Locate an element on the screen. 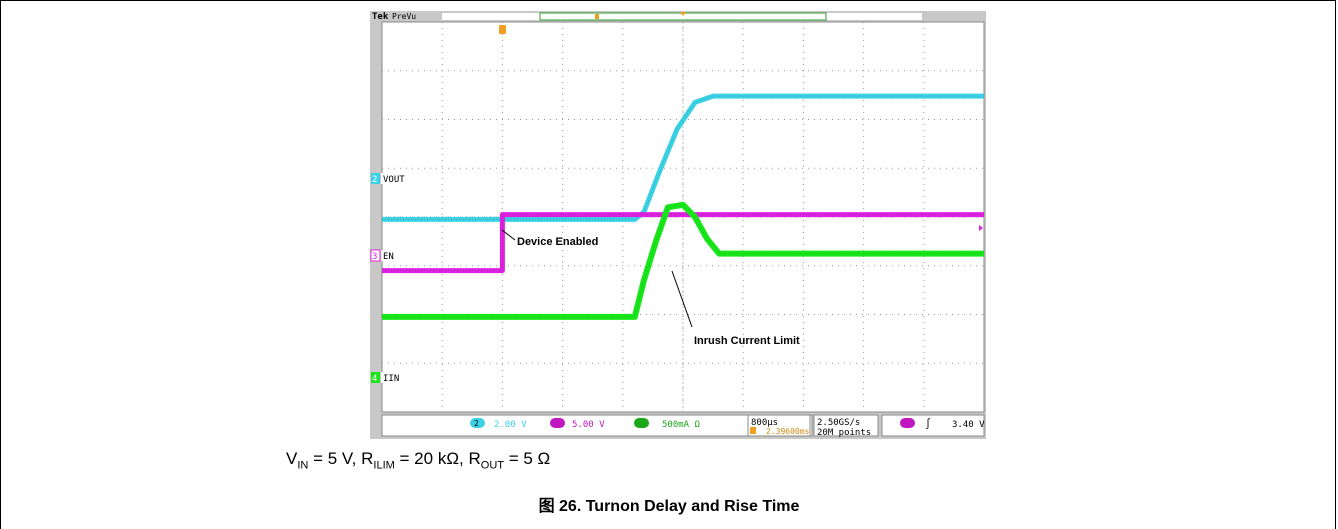 The height and width of the screenshot is (529, 1338). ch4-scale-readout: 4 500mA Ω is located at coordinates (667, 424).